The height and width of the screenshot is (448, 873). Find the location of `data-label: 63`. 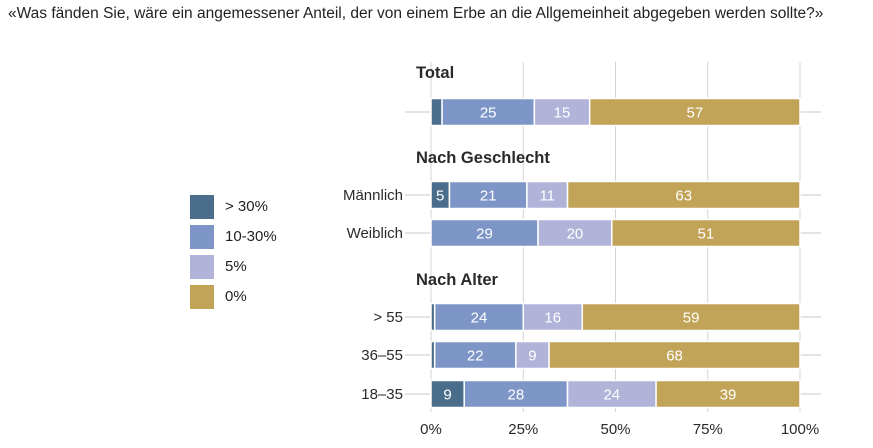

data-label: 63 is located at coordinates (683, 196).